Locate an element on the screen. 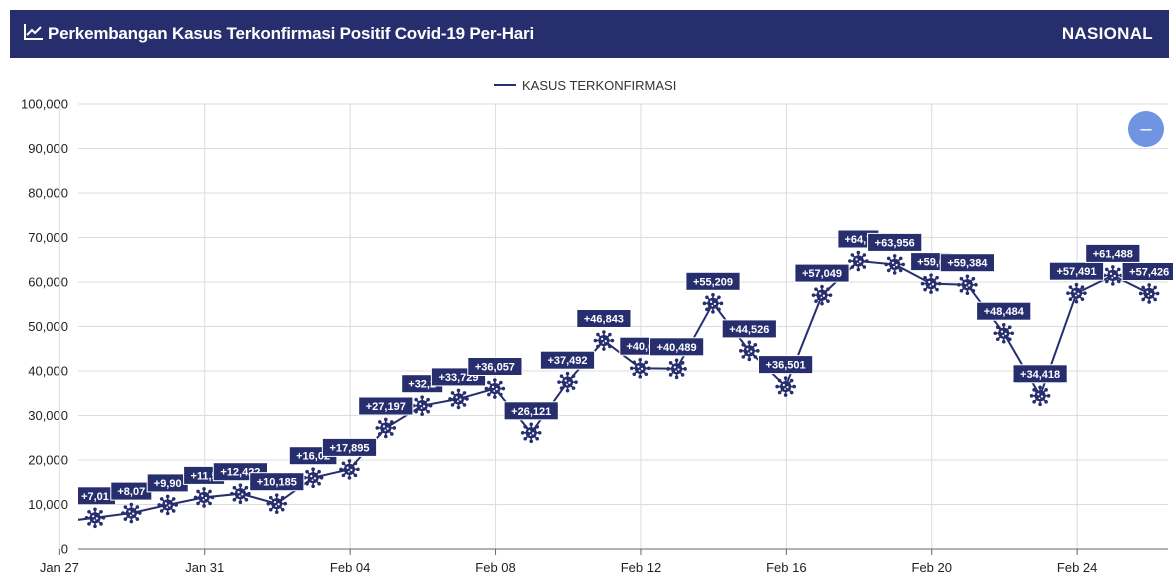 The width and height of the screenshot is (1173, 587). data-label-text: +26,121 is located at coordinates (531, 412).